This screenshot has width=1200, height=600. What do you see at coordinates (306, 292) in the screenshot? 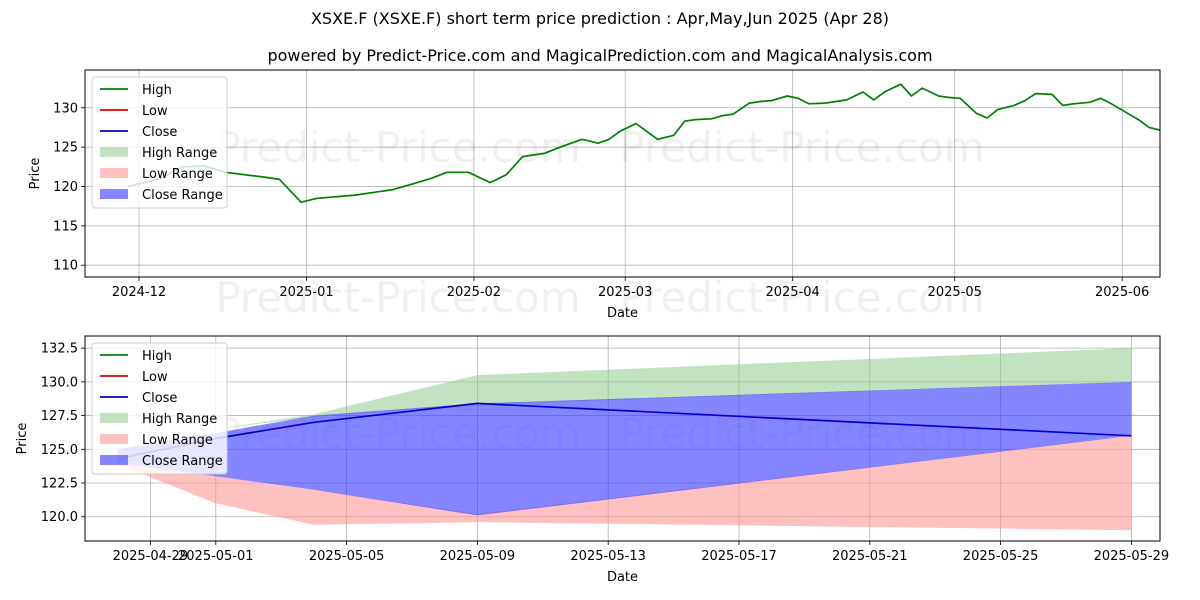
I see `x-tick-label: 2025-01` at bounding box center [306, 292].